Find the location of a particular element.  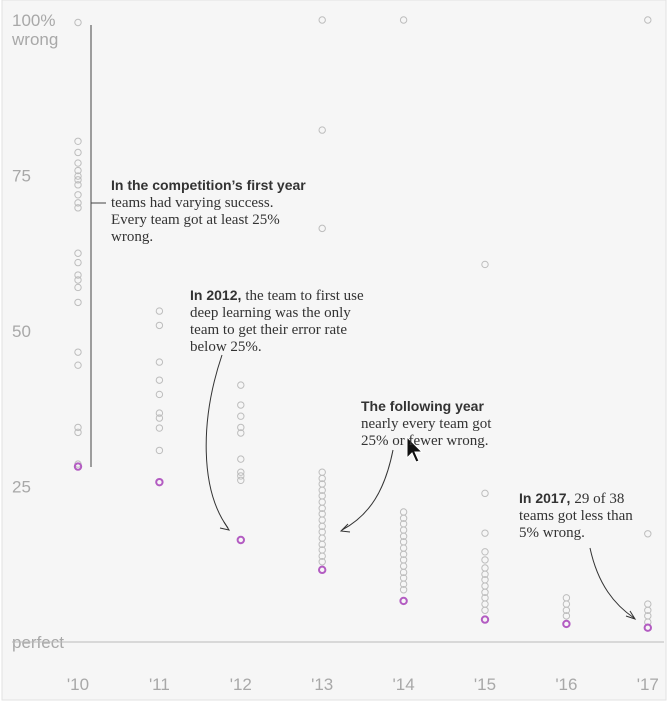

x-tick-label: '17 is located at coordinates (648, 684).